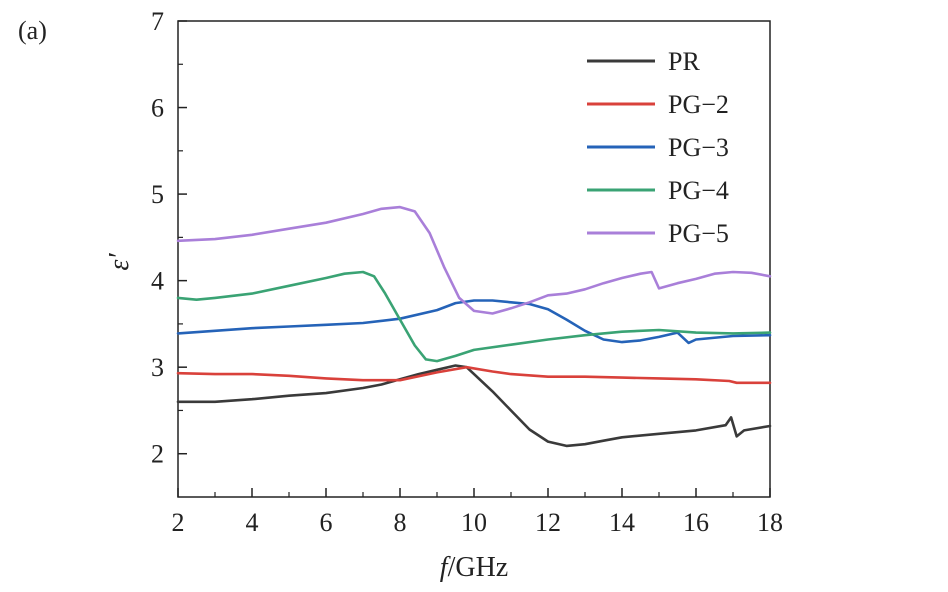  What do you see at coordinates (474, 522) in the screenshot?
I see `x-tick-label: 10` at bounding box center [474, 522].